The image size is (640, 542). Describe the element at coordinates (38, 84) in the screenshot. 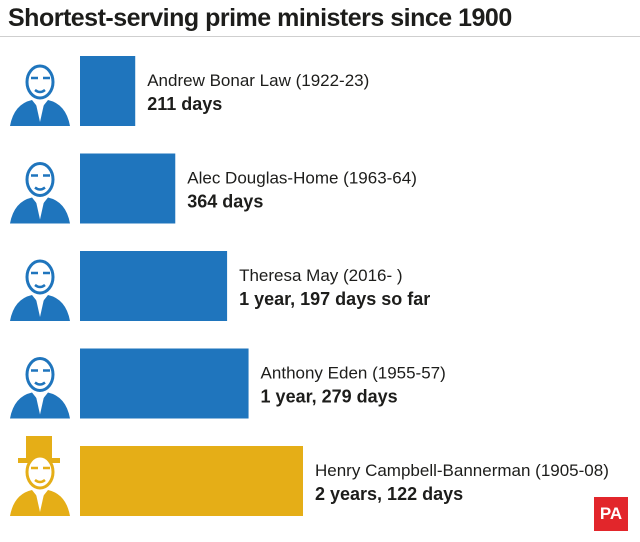

I see `bonar-law-portrait-icon` at that location.